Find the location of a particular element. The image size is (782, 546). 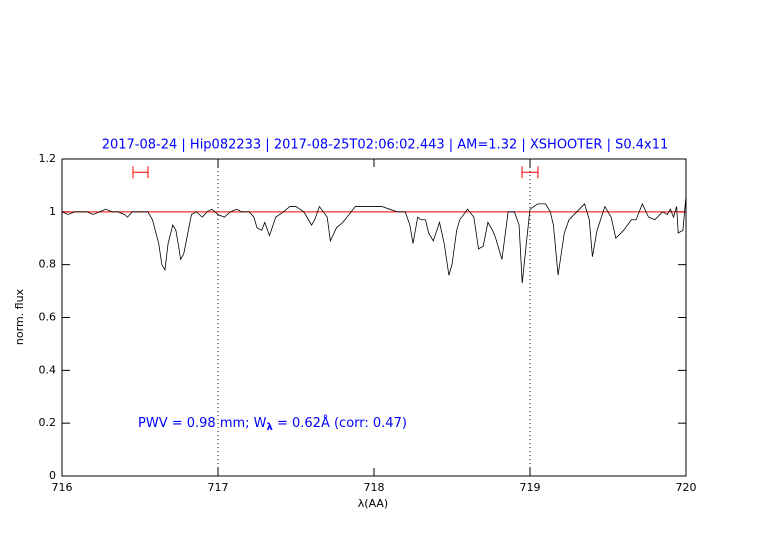

x-tick-label: 719 is located at coordinates (530, 487).